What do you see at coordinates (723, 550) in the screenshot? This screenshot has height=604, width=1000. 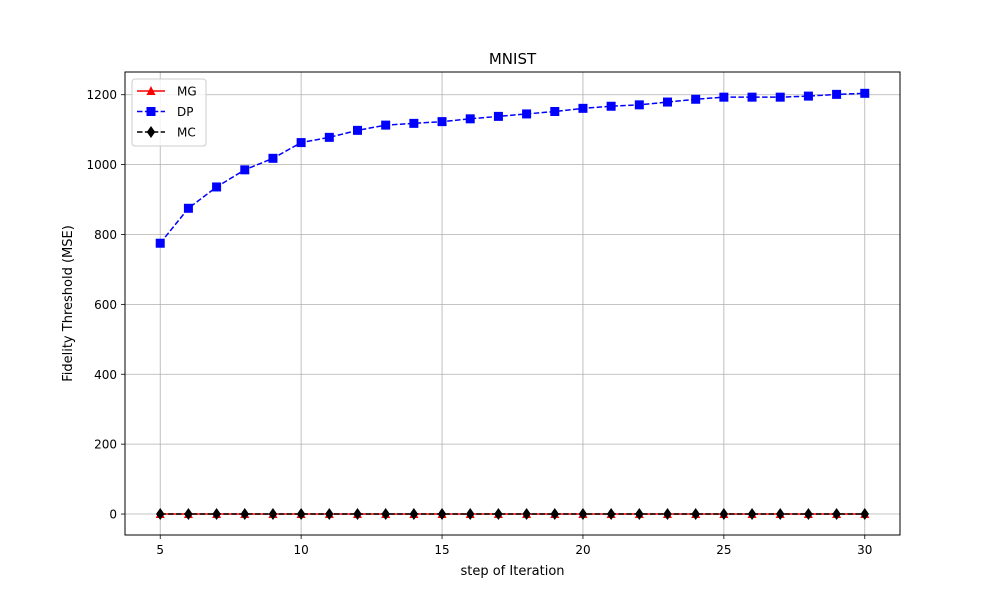 I see `x-tick-label: 25` at bounding box center [723, 550].